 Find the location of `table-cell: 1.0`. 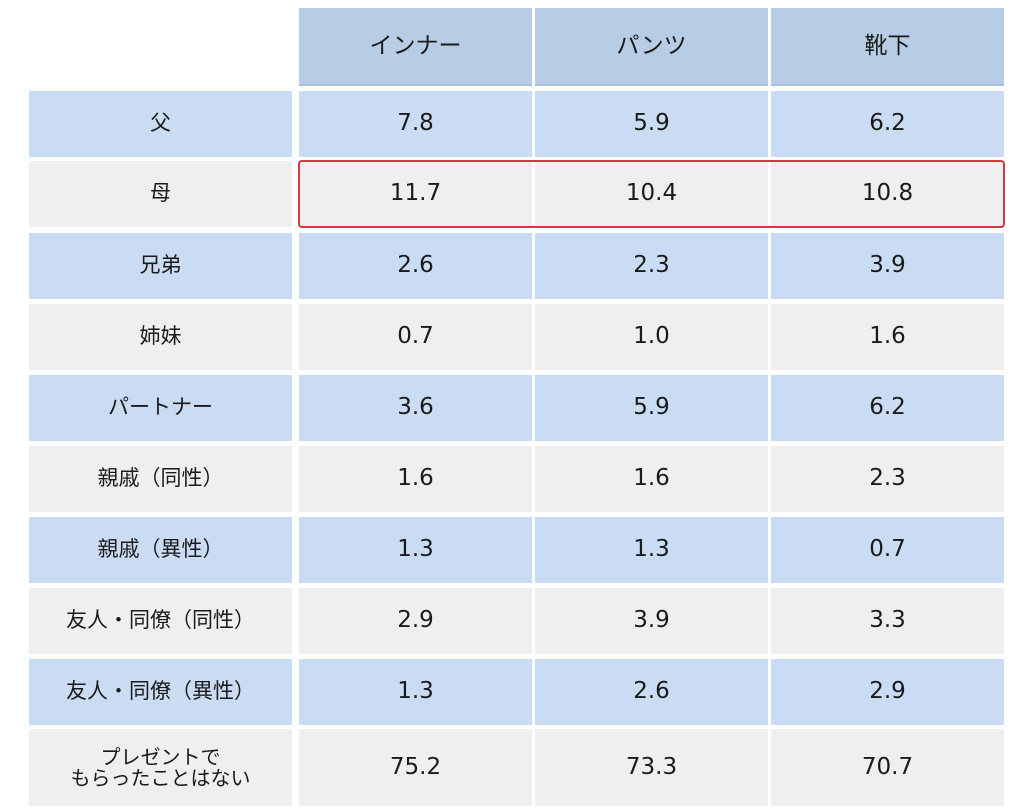

table-cell: 1.0 is located at coordinates (651, 337).